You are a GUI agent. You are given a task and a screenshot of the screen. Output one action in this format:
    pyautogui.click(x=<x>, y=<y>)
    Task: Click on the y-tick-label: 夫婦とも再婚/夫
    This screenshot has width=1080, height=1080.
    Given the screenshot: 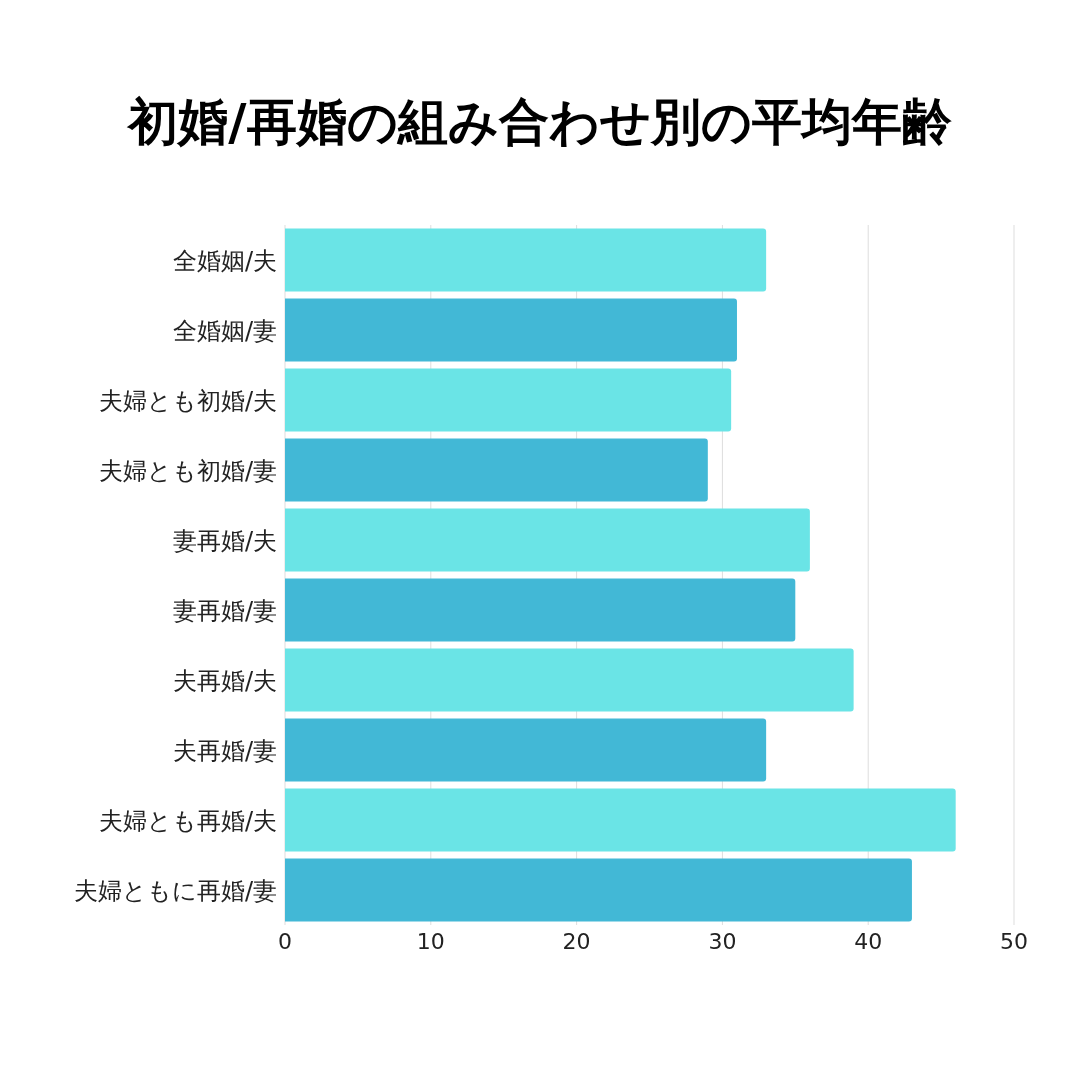 What is the action you would take?
    pyautogui.click(x=187, y=820)
    